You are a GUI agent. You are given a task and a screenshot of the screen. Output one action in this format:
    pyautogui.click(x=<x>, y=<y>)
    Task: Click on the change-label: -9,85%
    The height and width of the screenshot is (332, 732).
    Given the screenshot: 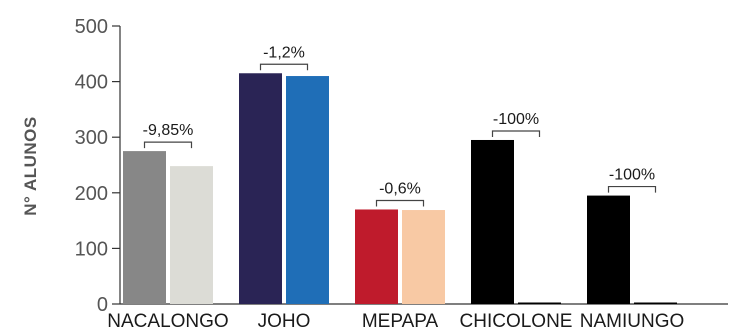 What is the action you would take?
    pyautogui.click(x=168, y=130)
    